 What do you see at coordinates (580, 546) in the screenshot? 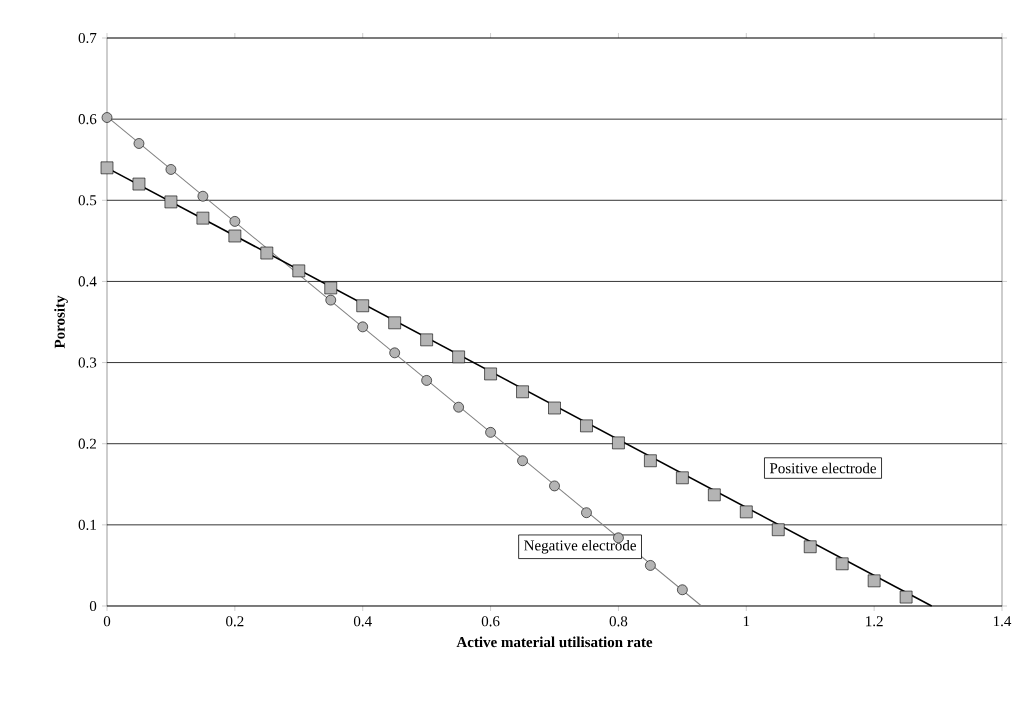
I see `annotation: Negative electrode` at bounding box center [580, 546].